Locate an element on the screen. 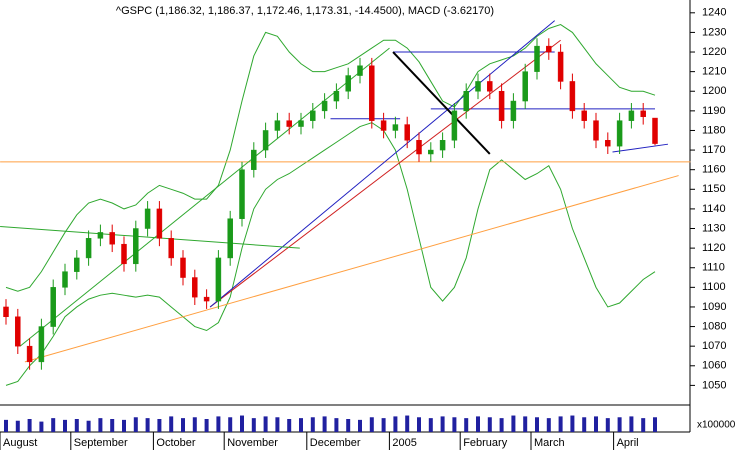 The width and height of the screenshot is (745, 450). y-tick-label: 1230 is located at coordinates (714, 32).